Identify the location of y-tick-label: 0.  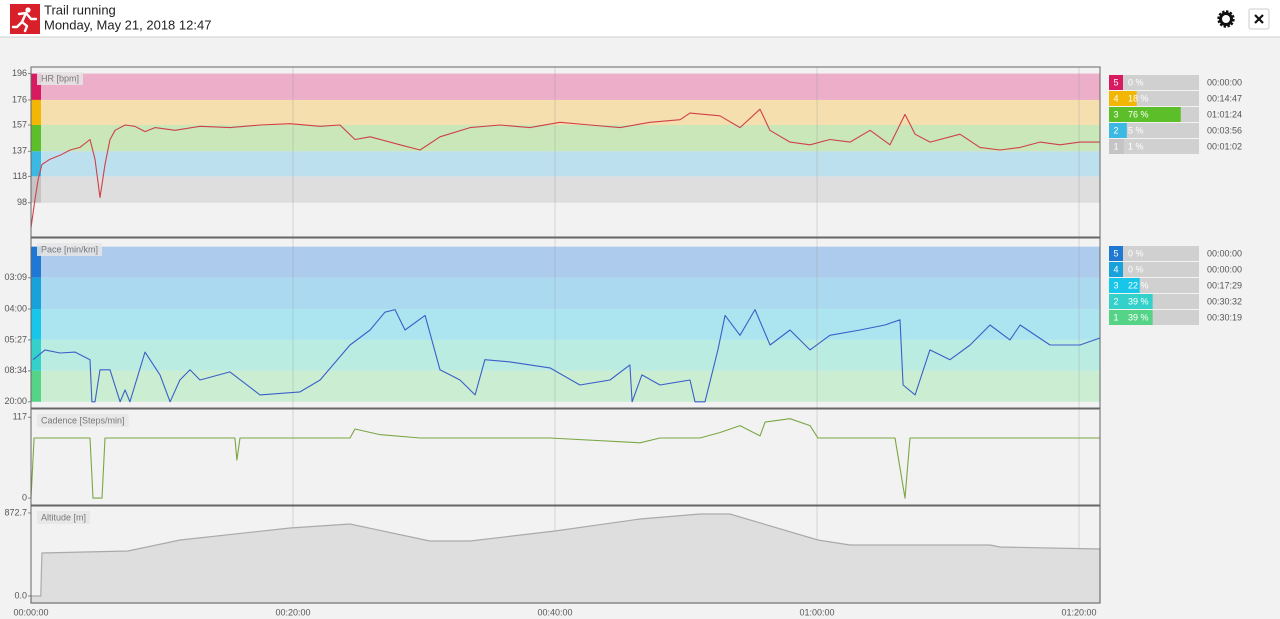
(24, 497).